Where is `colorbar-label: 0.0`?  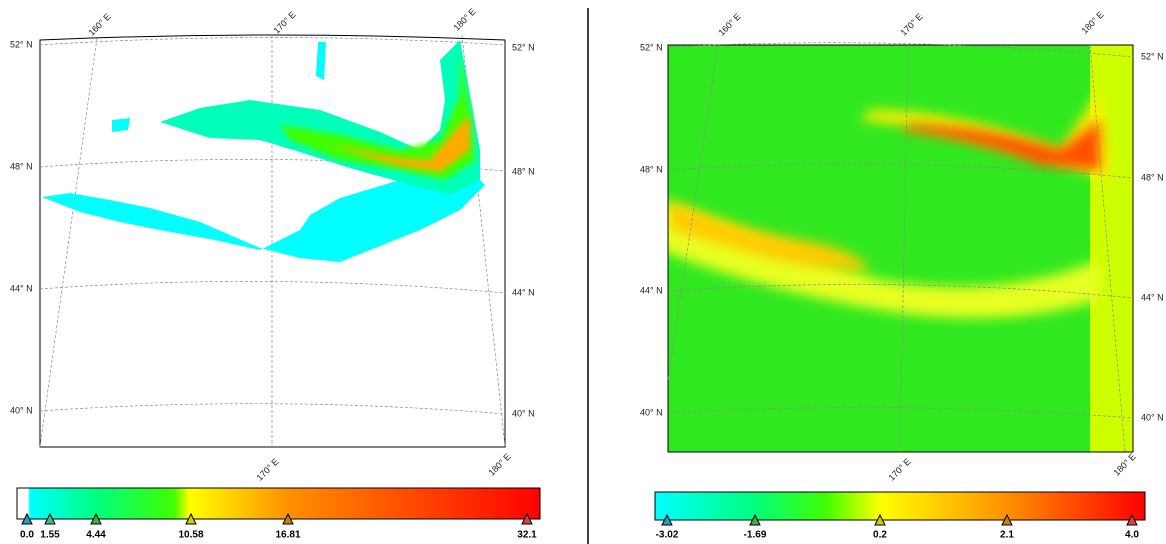
colorbar-label: 0.0 is located at coordinates (27, 535).